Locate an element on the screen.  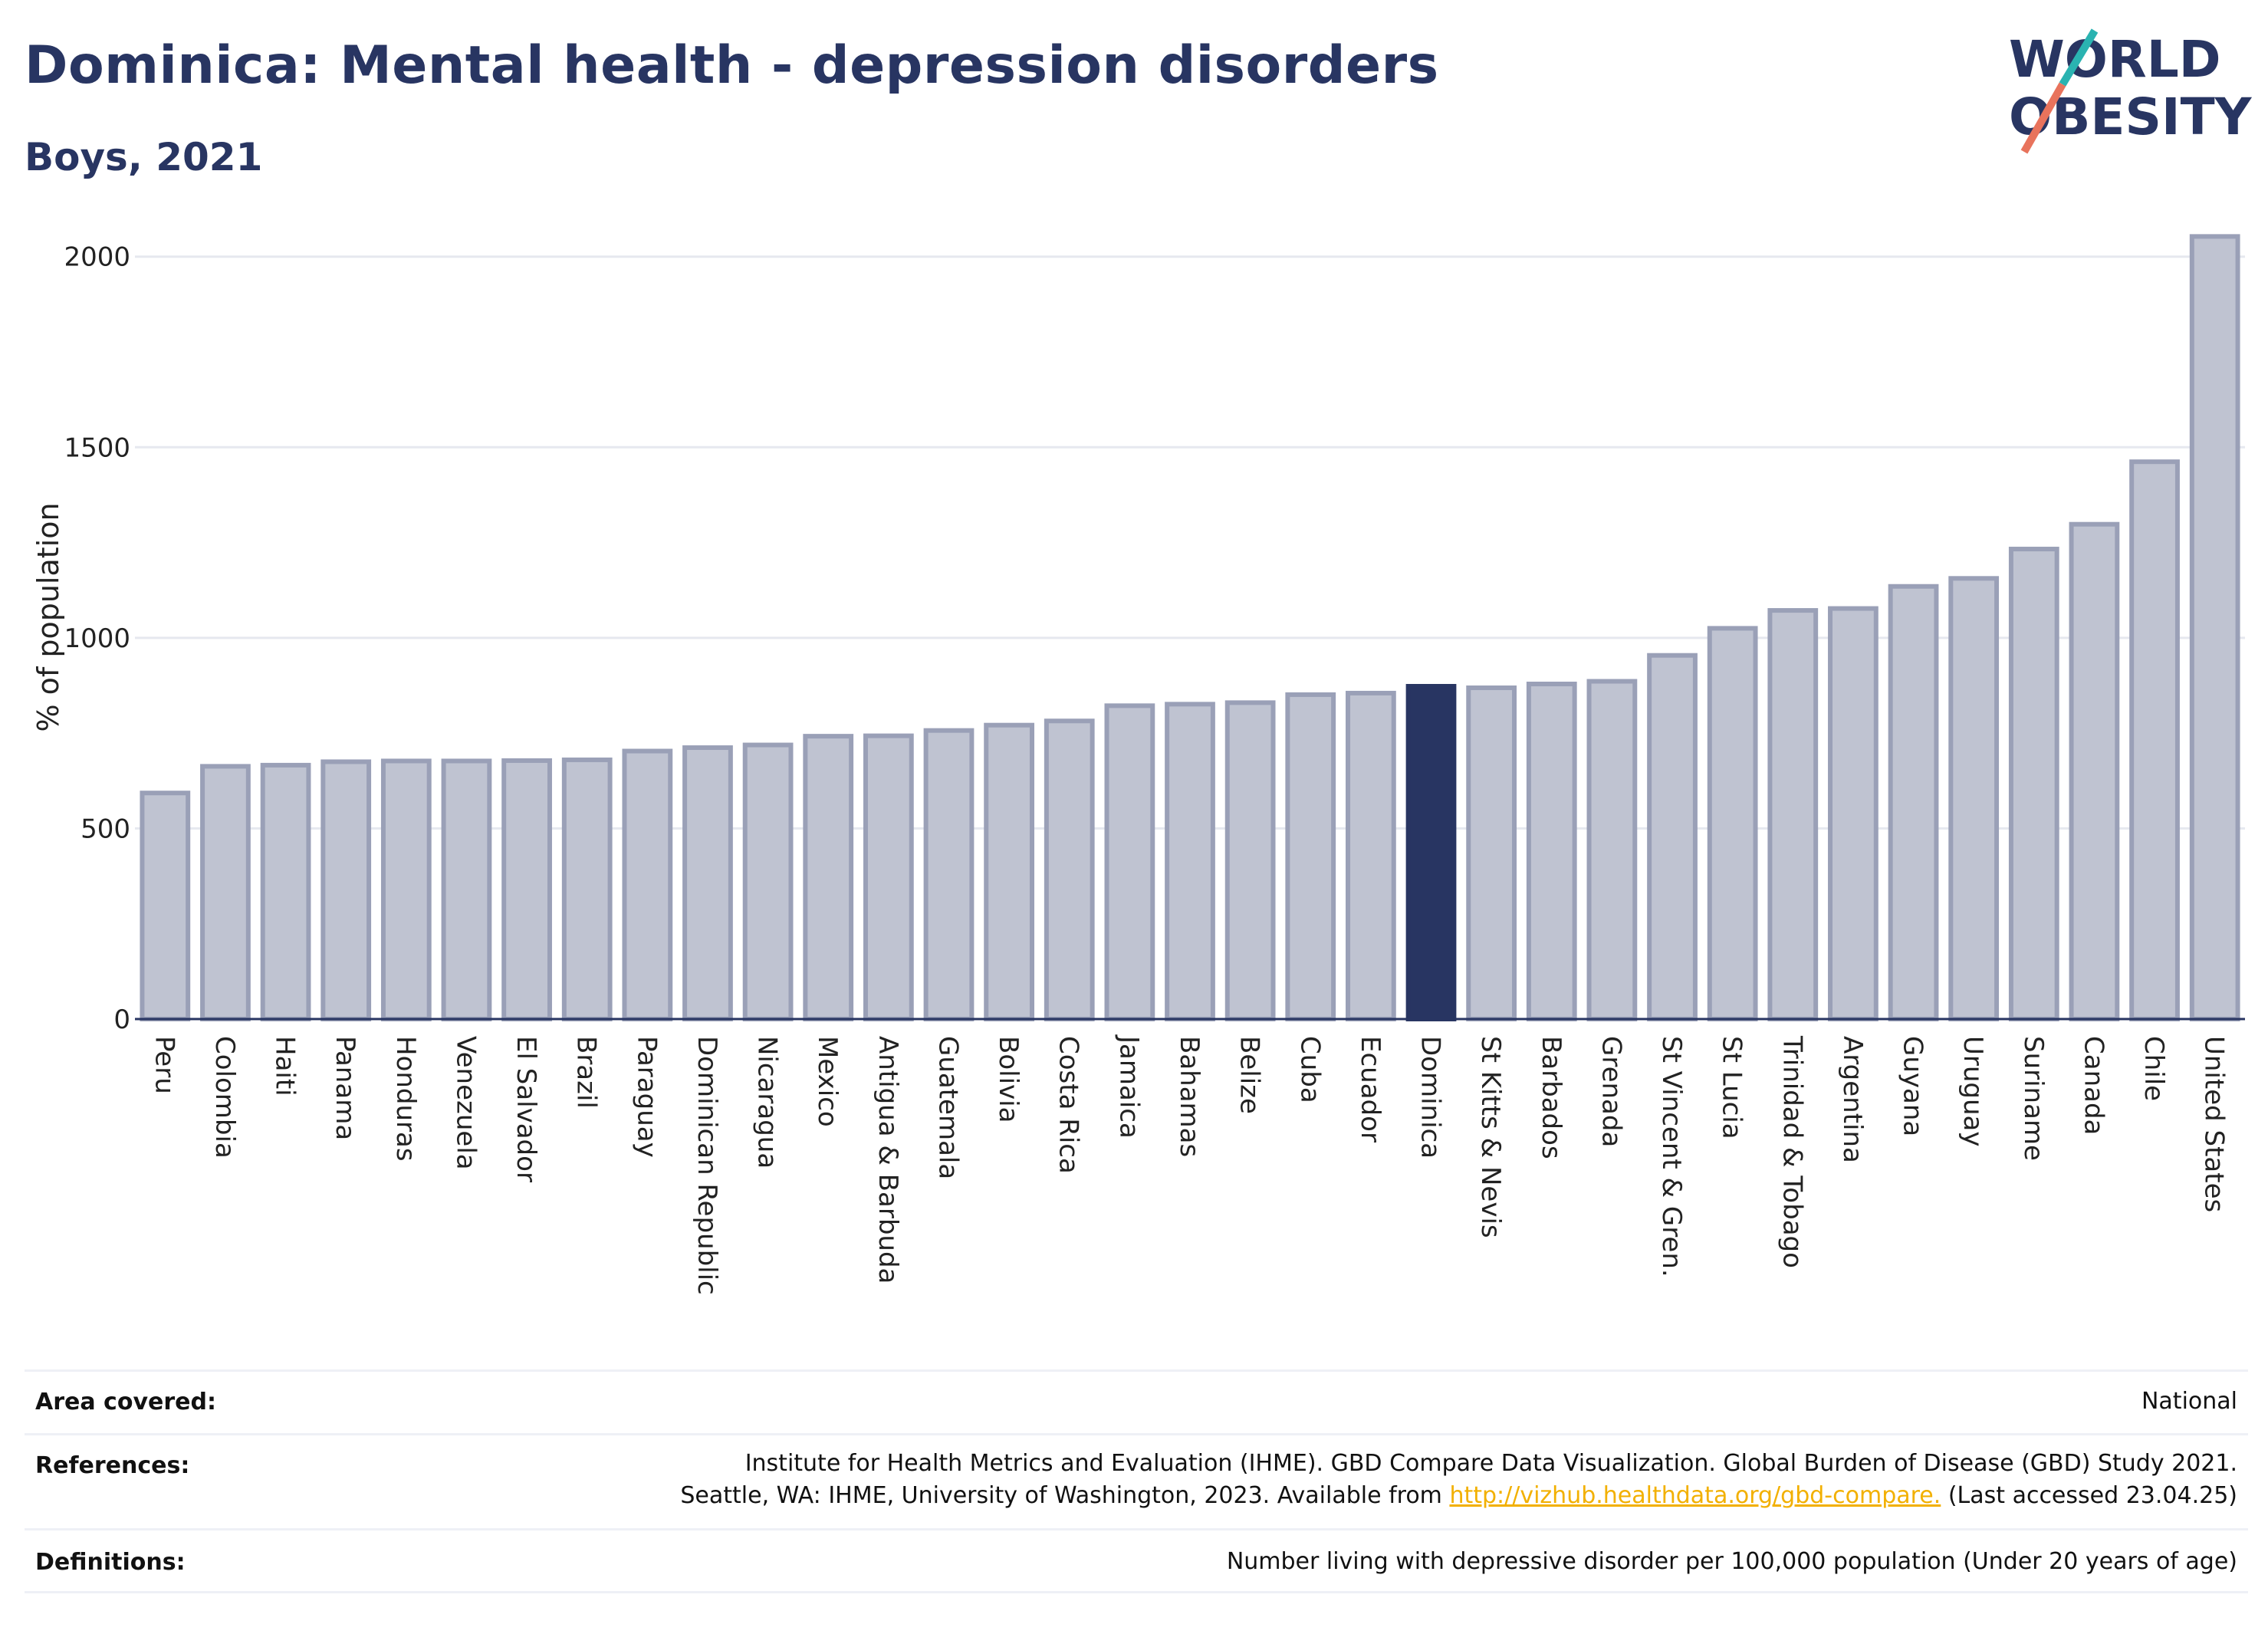
bar-guatemala is located at coordinates (949, 875).